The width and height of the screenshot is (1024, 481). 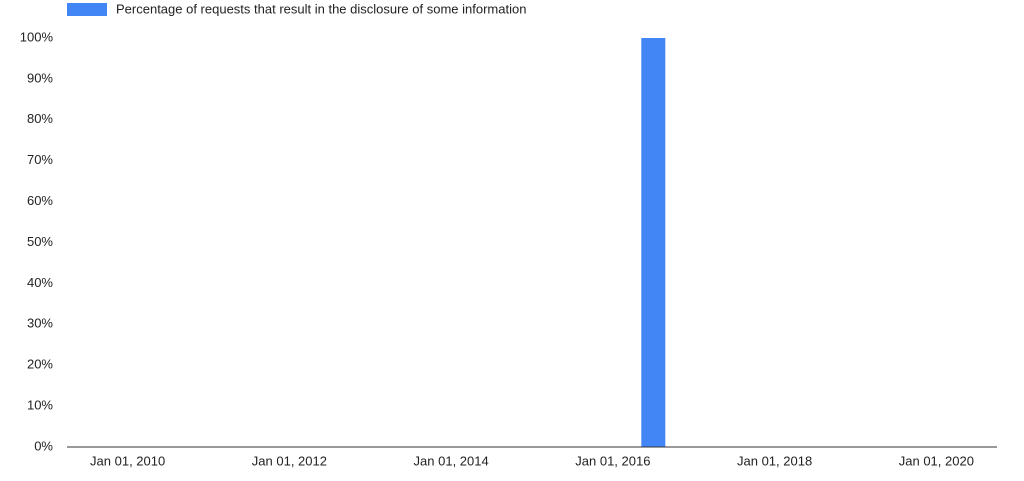 What do you see at coordinates (653, 242) in the screenshot?
I see `bar` at bounding box center [653, 242].